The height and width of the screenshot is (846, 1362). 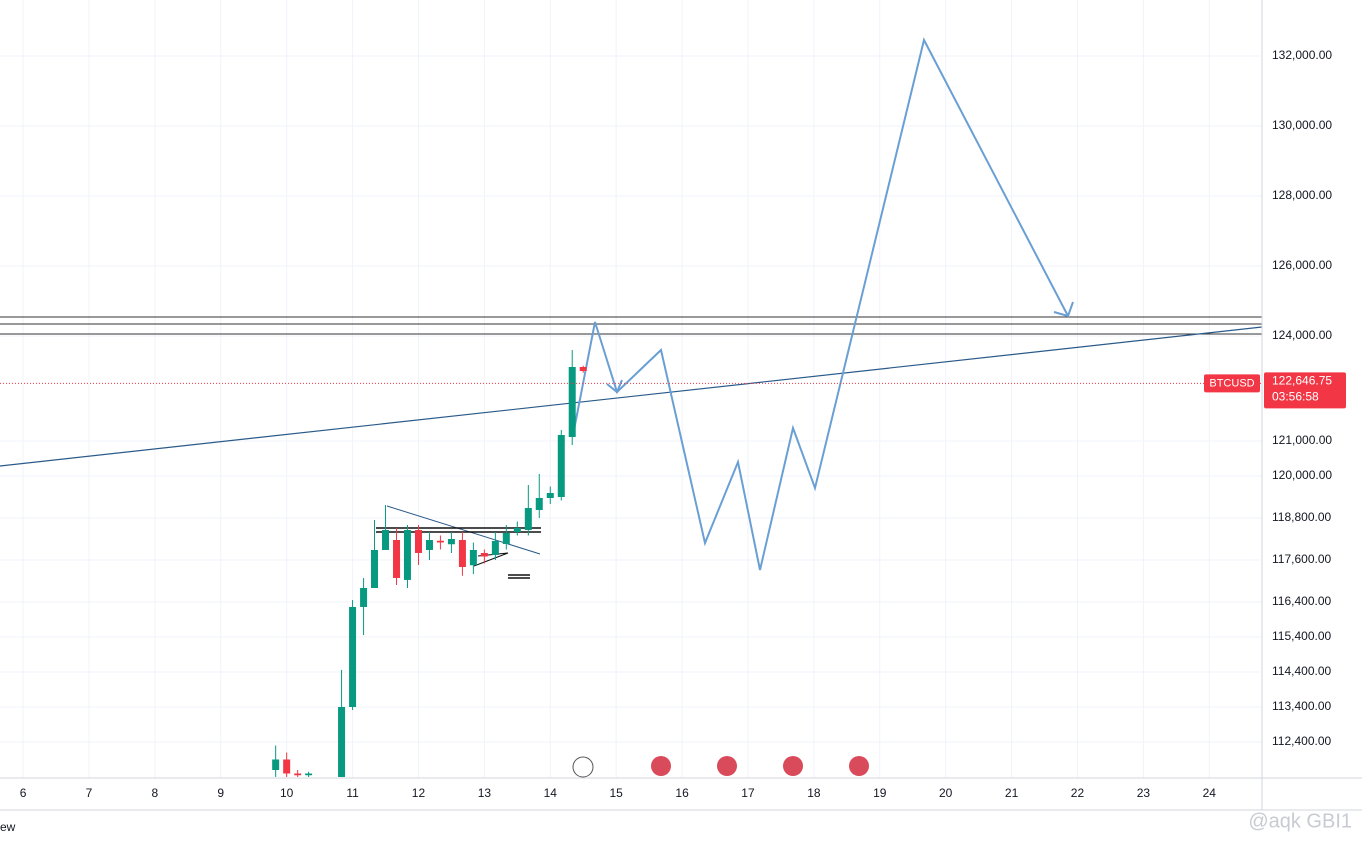 I want to click on y-tick-label: 113,400.00, so click(x=1301, y=706).